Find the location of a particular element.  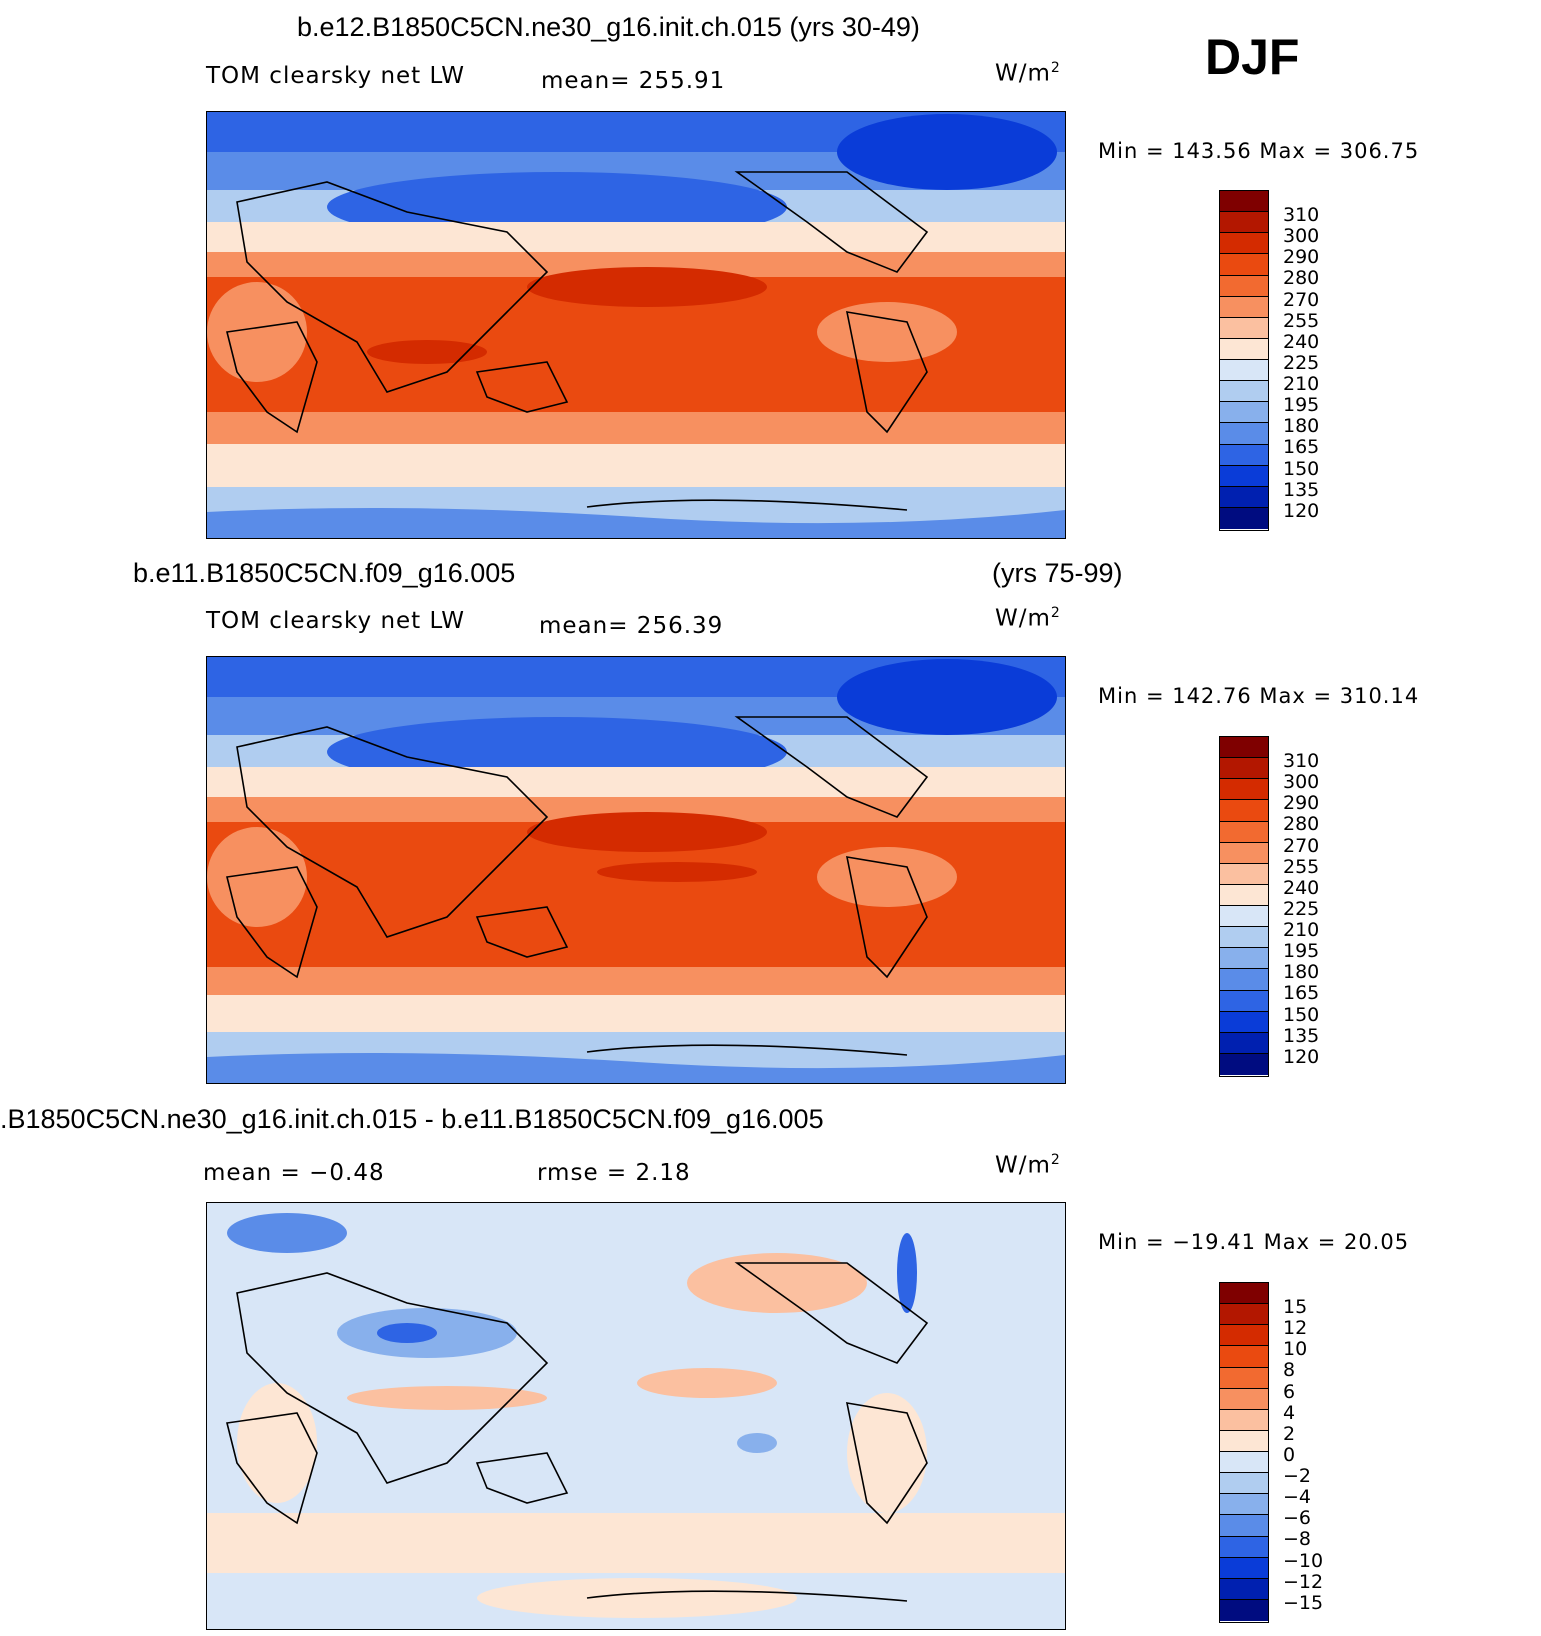

colorbar-tick-label: 4 is located at coordinates (1289, 1412).